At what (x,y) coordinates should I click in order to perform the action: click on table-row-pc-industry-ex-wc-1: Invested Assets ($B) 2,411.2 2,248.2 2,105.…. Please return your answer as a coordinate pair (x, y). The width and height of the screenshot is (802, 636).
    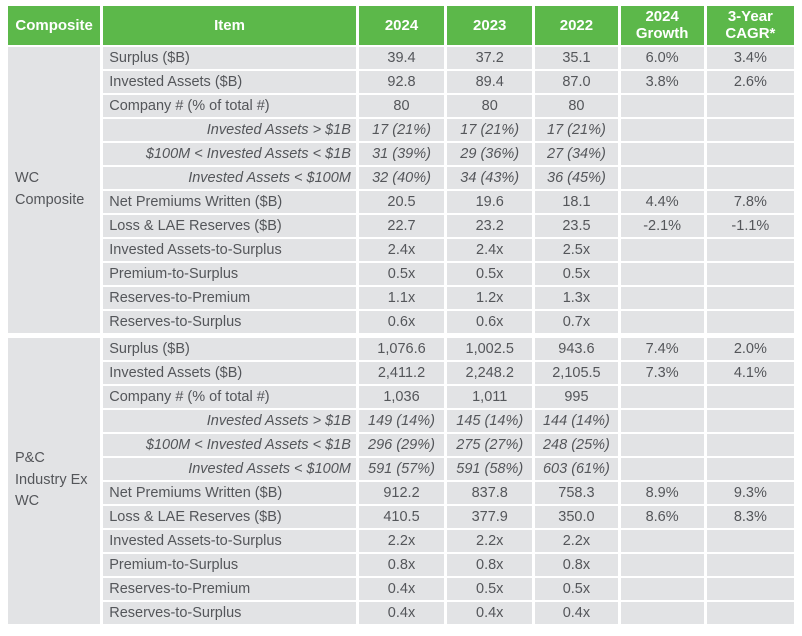
    Looking at the image, I should click on (401, 372).